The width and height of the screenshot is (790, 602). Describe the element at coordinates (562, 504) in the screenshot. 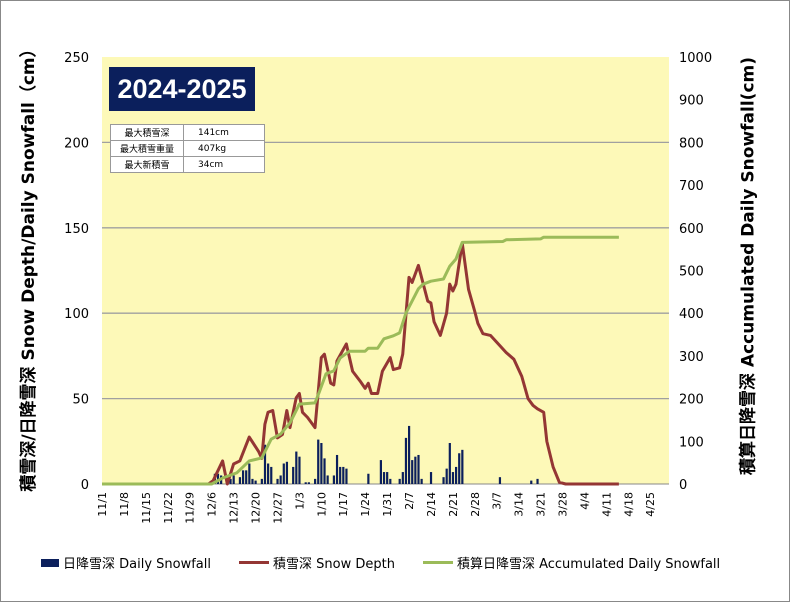

I see `x-tick-label: 3/28` at that location.